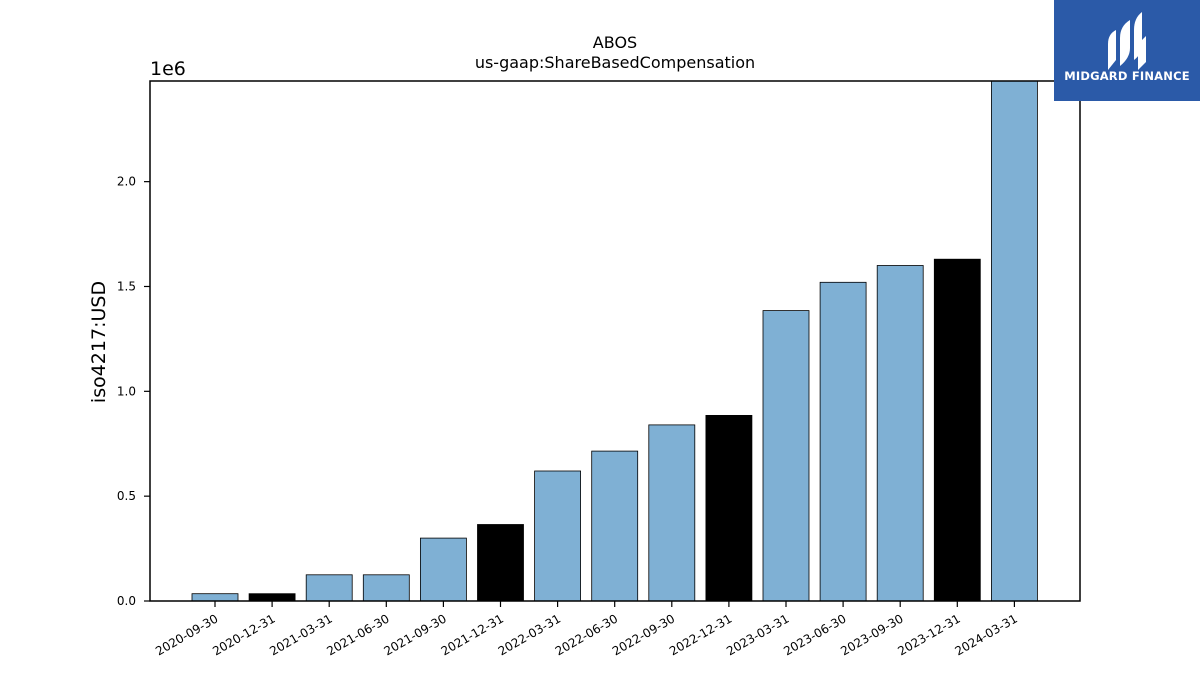 The width and height of the screenshot is (1200, 675). What do you see at coordinates (168, 69) in the screenshot?
I see `y-axis-multiplier: 1e6` at bounding box center [168, 69].